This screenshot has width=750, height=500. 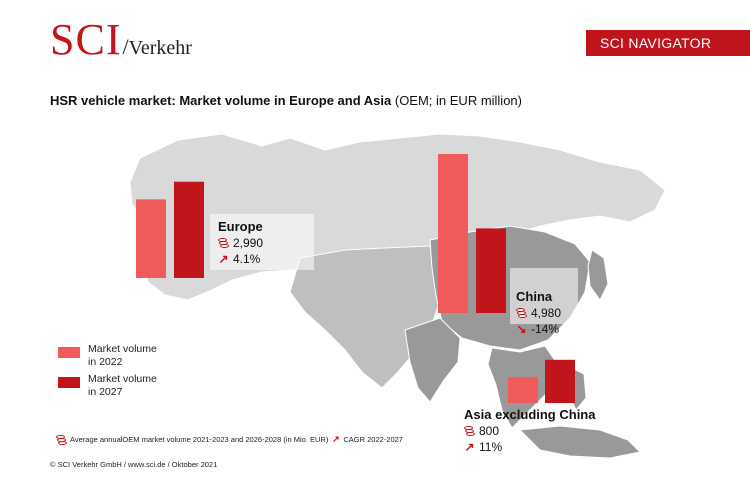 I want to click on asia-ex-china-label: Asia excluding China 800 ↗ 11%, so click(x=529, y=431).